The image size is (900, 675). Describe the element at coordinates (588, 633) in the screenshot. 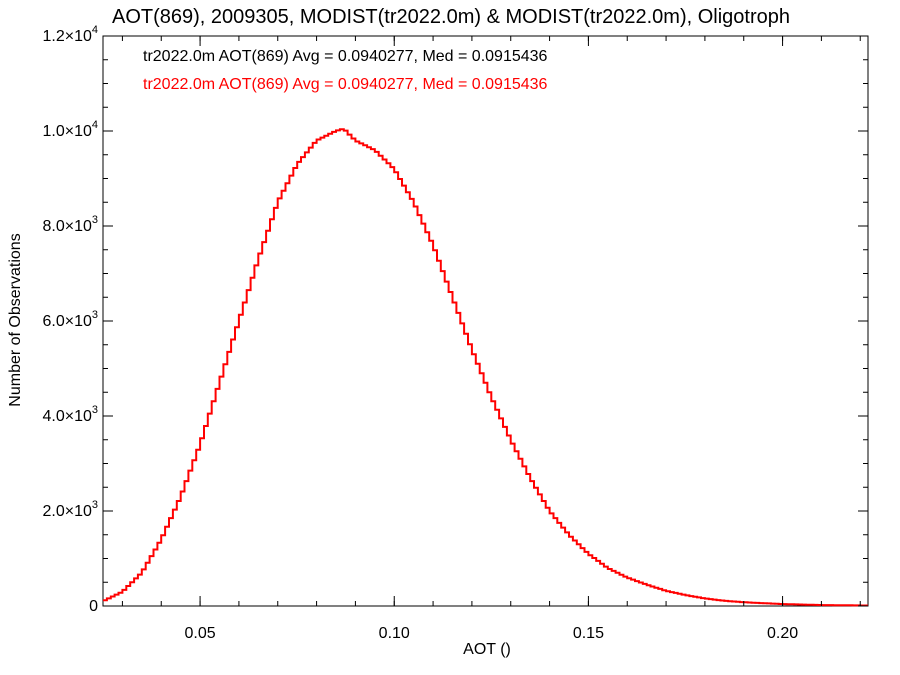

I see `x-tick-label: 0.15` at that location.